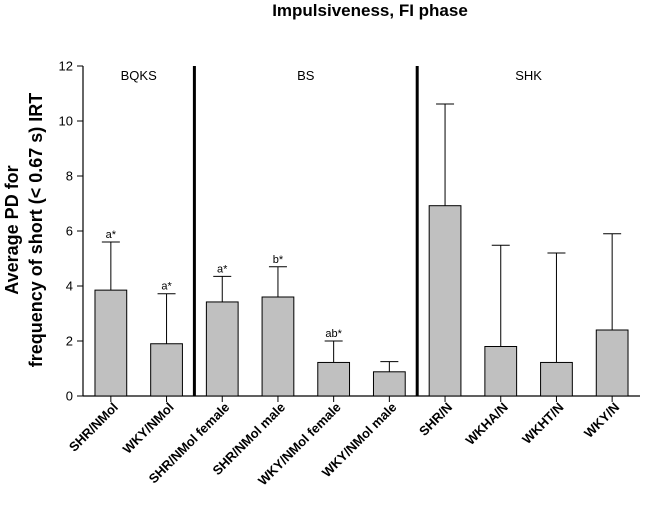 Image resolution: width=650 pixels, height=506 pixels. Describe the element at coordinates (69, 176) in the screenshot. I see `y-tick-label: 8` at that location.